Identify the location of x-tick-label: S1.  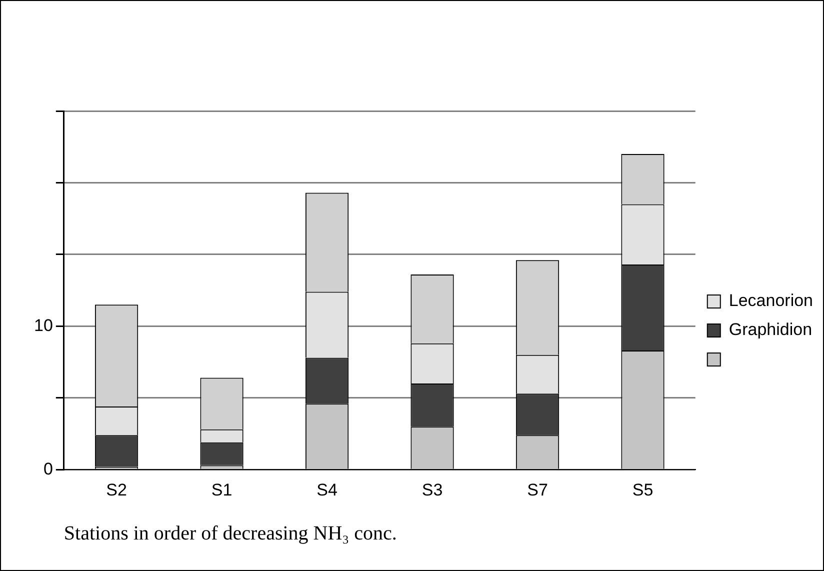
(221, 490).